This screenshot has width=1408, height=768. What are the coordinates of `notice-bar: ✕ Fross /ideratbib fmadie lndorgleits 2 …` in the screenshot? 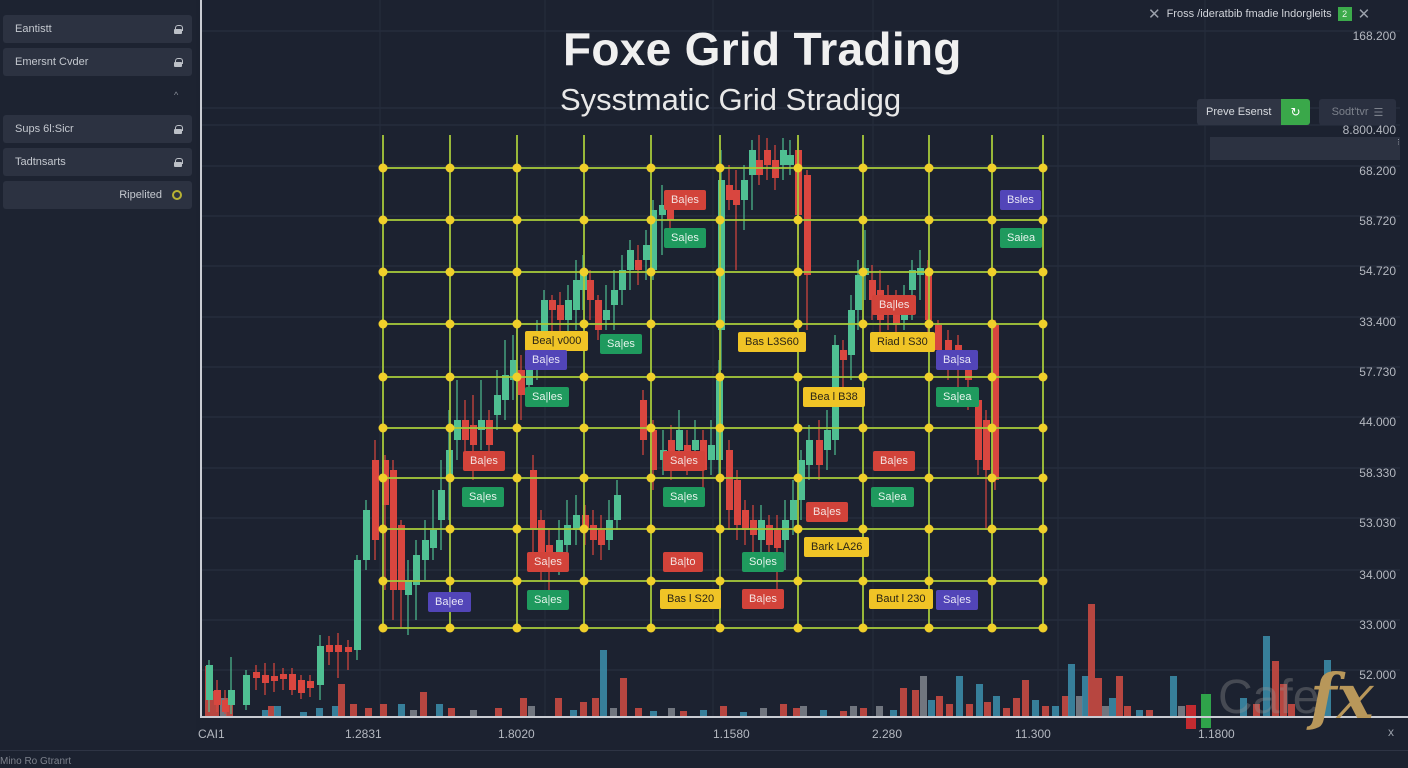 It's located at (1276, 14).